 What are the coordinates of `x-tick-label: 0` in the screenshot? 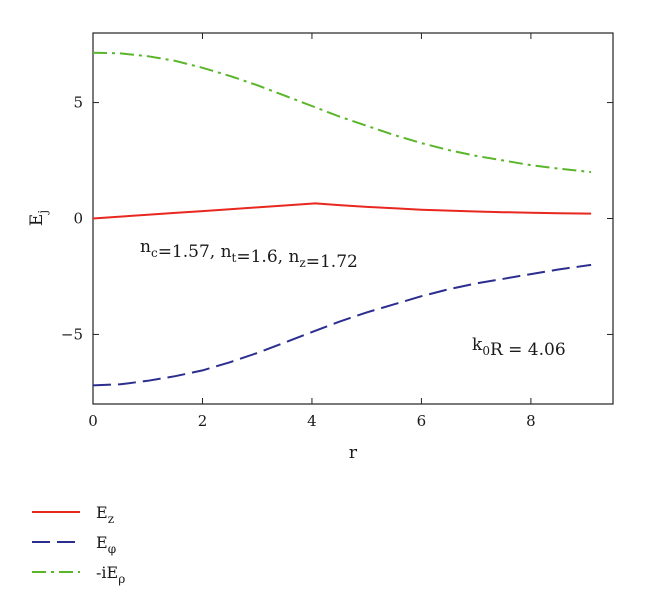 It's located at (93, 421).